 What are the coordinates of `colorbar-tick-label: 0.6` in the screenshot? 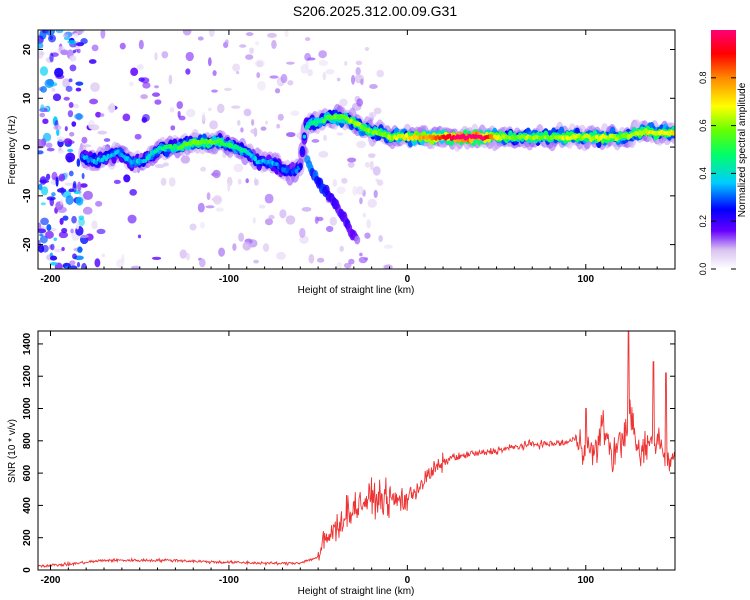 It's located at (703, 125).